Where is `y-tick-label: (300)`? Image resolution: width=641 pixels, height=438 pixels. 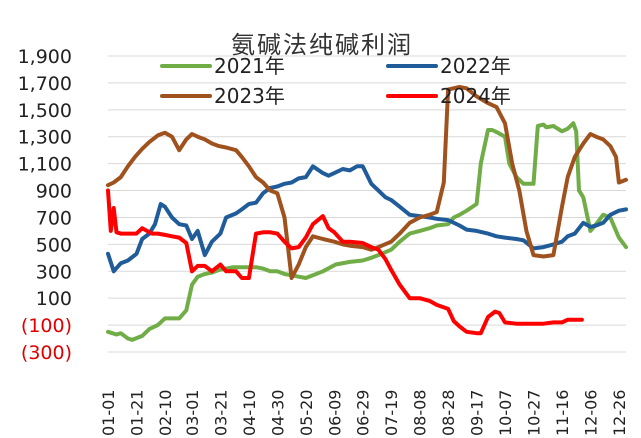 y-tick-label: (300) is located at coordinates (46, 353).